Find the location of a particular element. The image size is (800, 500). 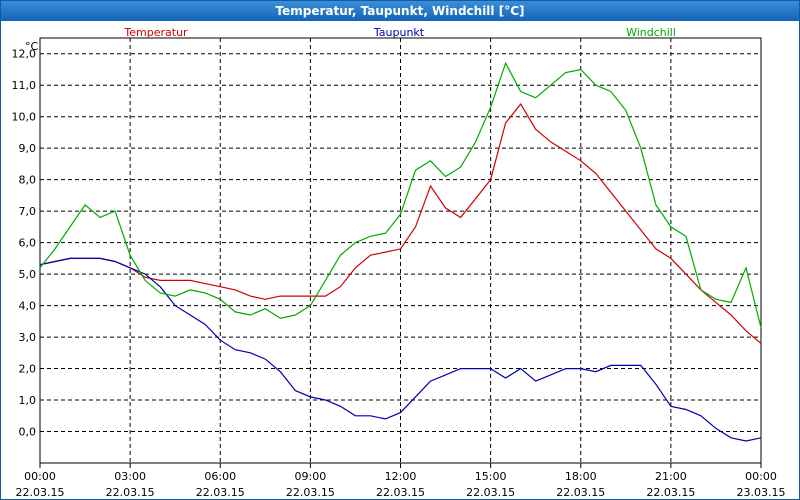

legend-windchill: Windchill is located at coordinates (651, 32).